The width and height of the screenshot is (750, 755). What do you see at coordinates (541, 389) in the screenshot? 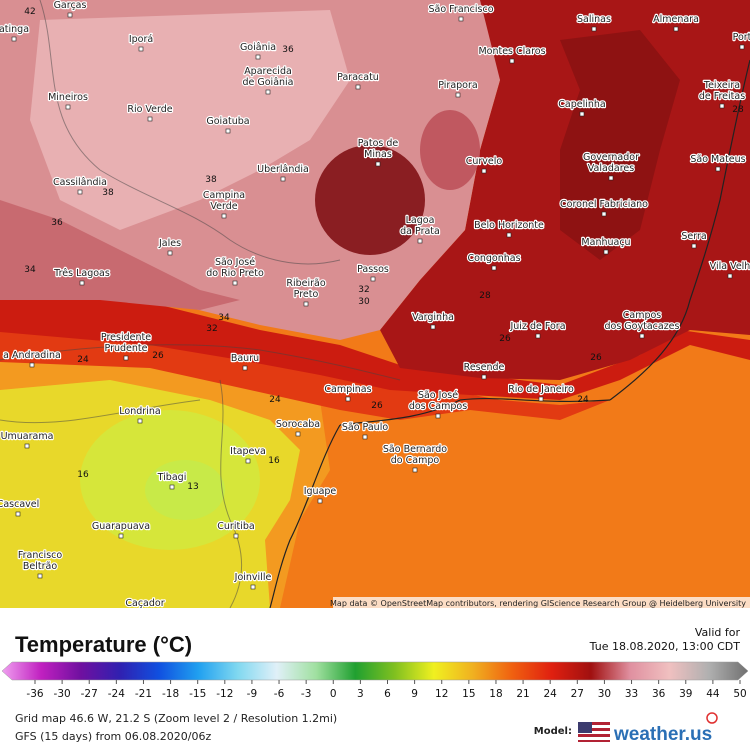
I see `city-label: Rio de Janeiro` at bounding box center [541, 389].